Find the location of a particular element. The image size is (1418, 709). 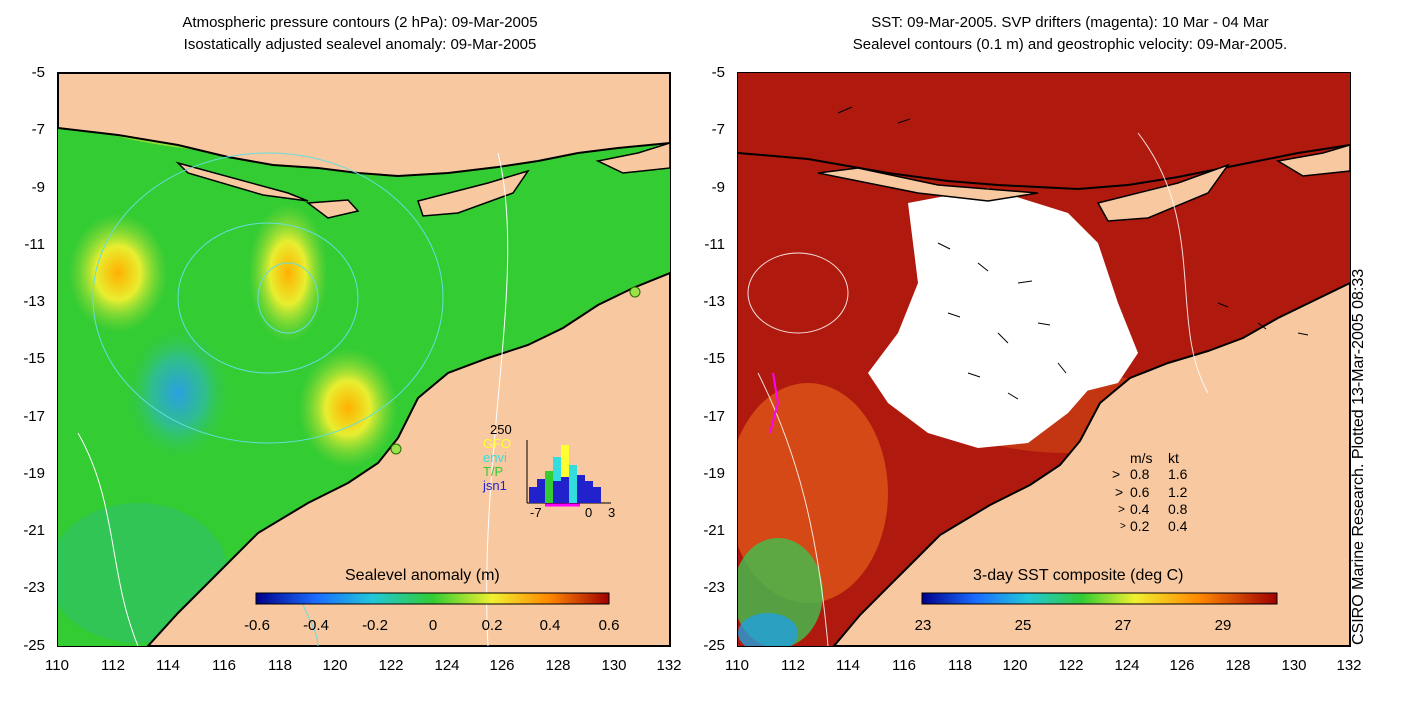

right-y-tick: -15 is located at coordinates (714, 358).